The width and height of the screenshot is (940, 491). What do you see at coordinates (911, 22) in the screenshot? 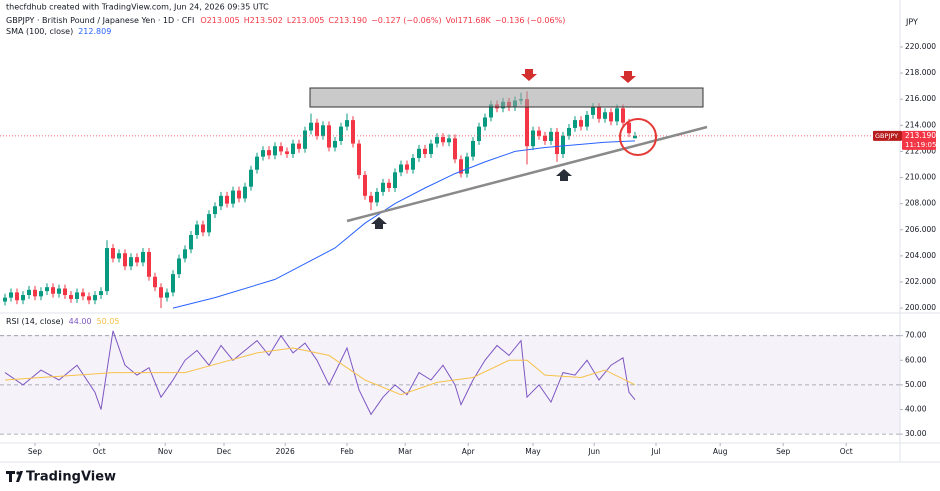
I see `currency: JPY` at bounding box center [911, 22].